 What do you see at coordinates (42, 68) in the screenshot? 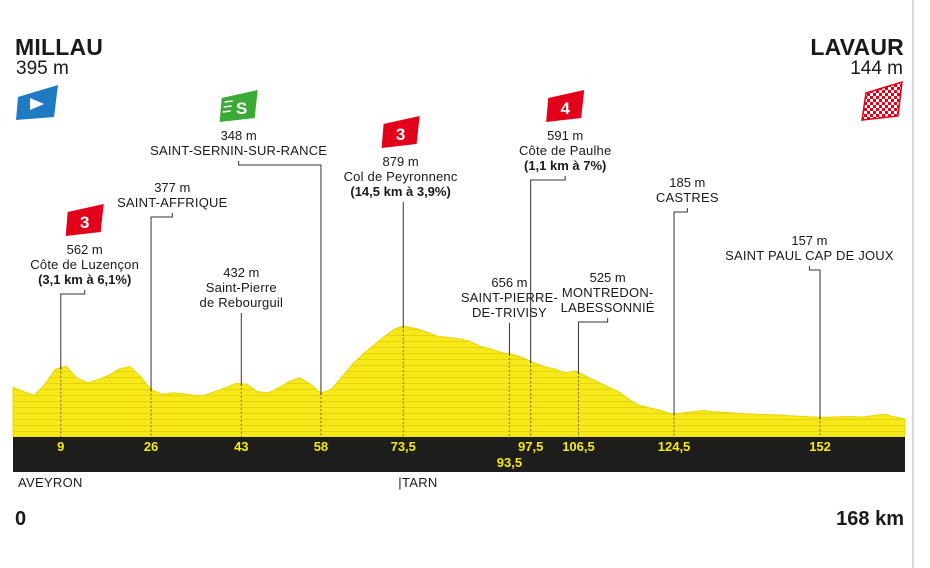
I see `start-altitude: 395 m` at bounding box center [42, 68].